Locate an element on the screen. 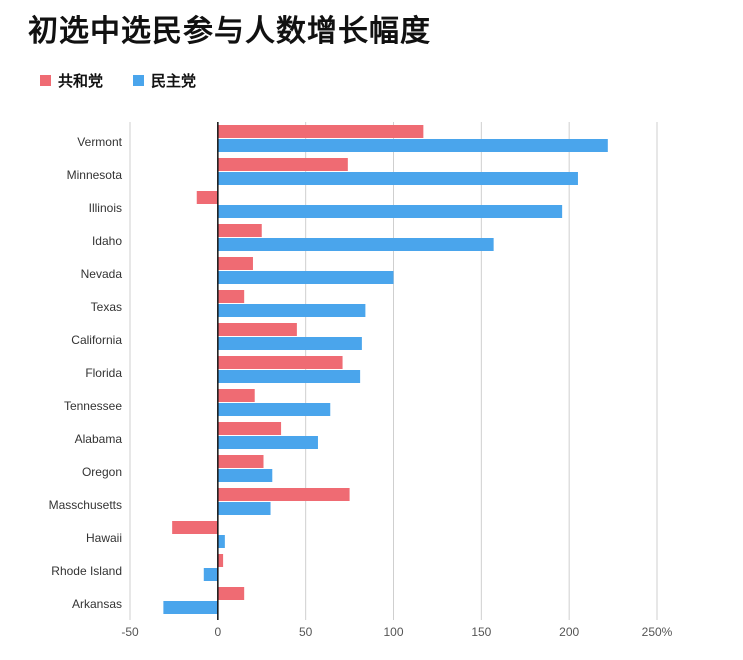 The image size is (743, 660). x-tick-label: 50 is located at coordinates (306, 632).